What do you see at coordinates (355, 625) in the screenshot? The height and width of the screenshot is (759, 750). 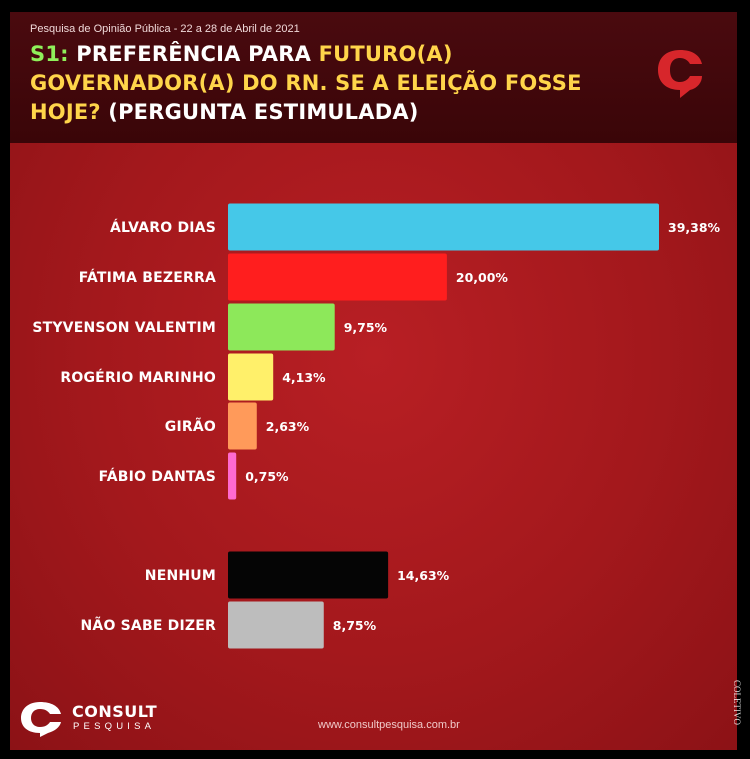 I see `value-label: 8,75%` at bounding box center [355, 625].